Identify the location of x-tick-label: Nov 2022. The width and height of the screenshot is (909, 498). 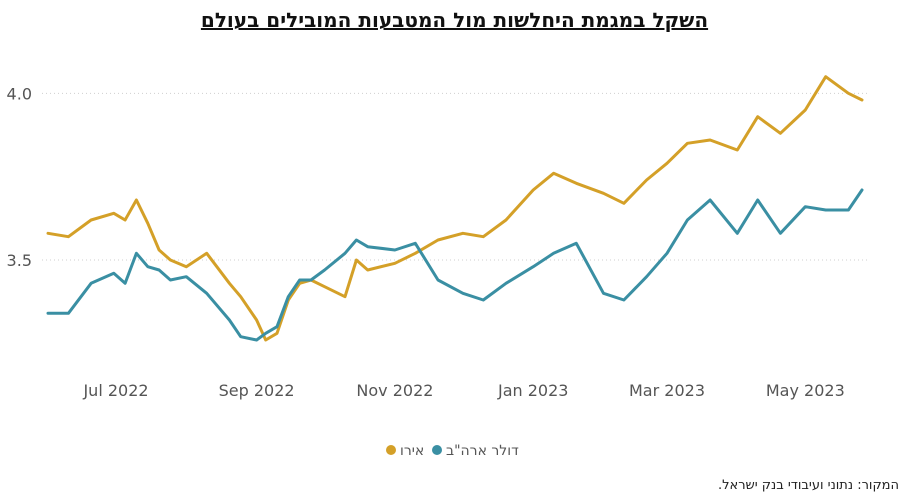
(394, 390).